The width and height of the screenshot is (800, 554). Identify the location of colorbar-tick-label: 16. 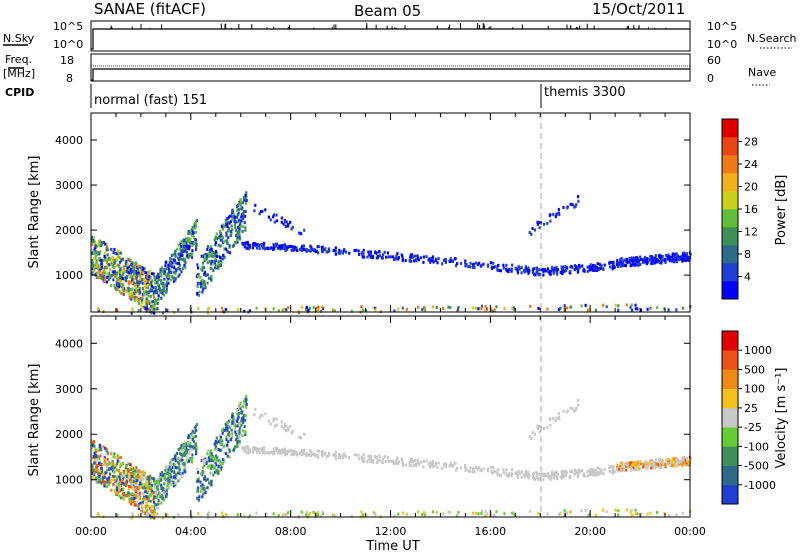
(751, 209).